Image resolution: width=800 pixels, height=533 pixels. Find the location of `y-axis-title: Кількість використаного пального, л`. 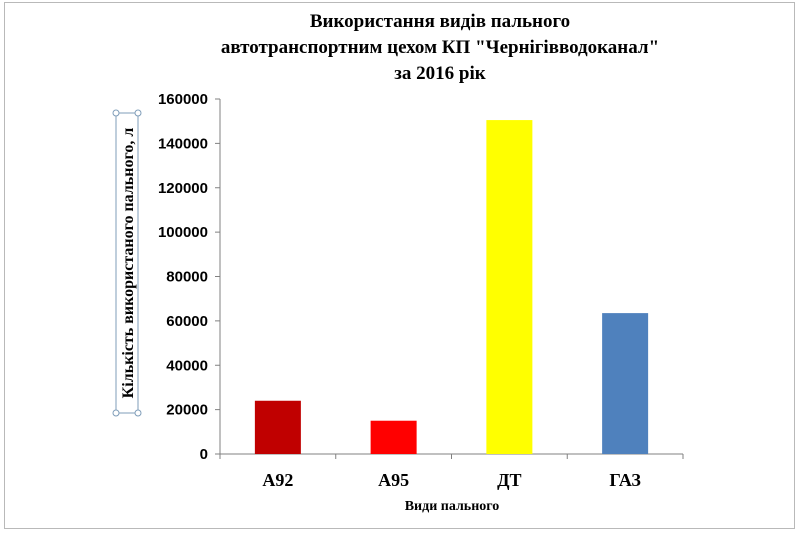

y-axis-title: Кількість використаного пального, л is located at coordinates (128, 263).